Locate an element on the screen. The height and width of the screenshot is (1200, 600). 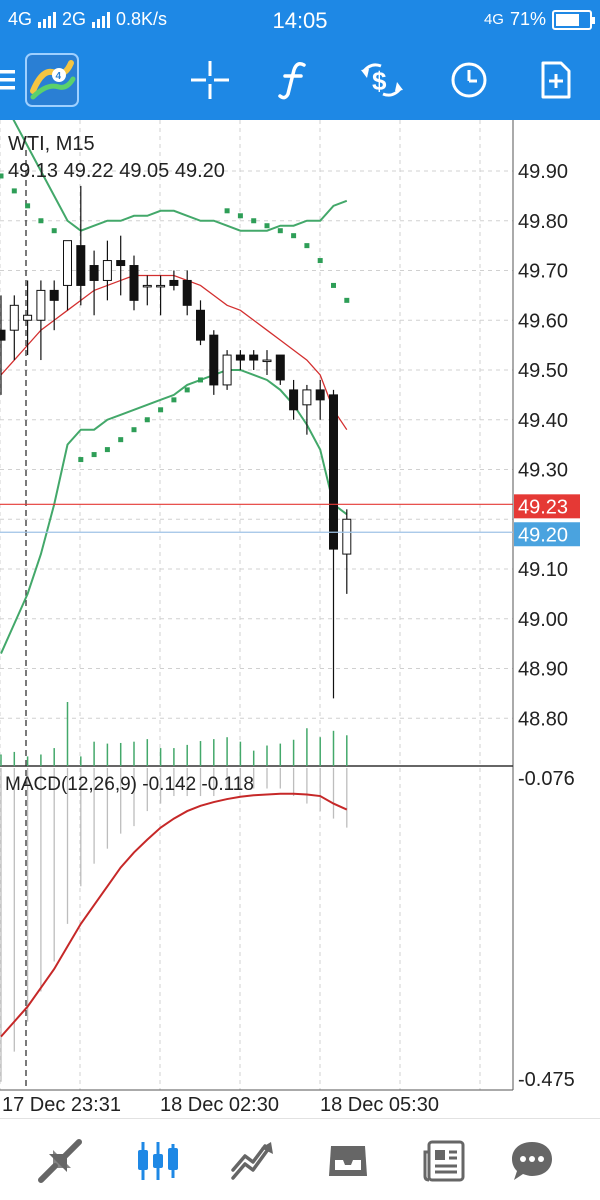
bottom-navigation is located at coordinates (300, 1159).